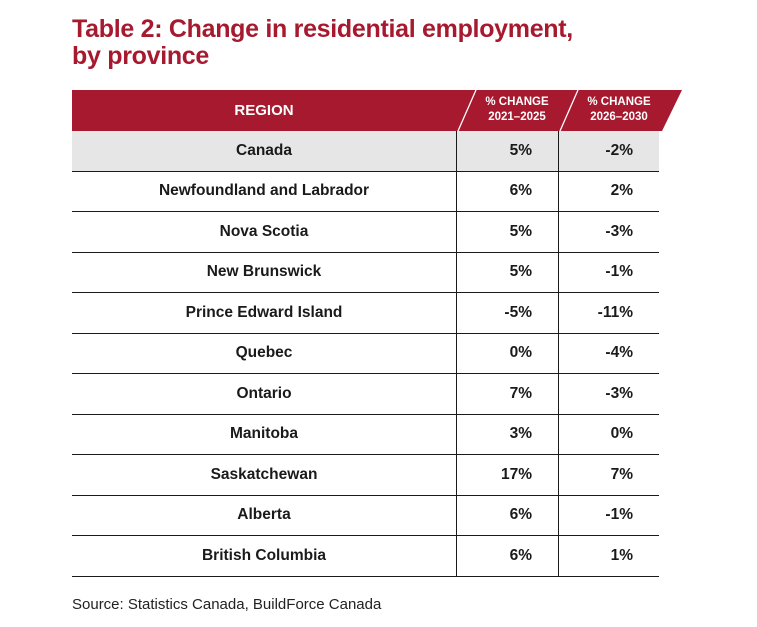 The image size is (757, 627). What do you see at coordinates (365, 313) in the screenshot?
I see `table-row: Prince Edward Island -5% -11%` at bounding box center [365, 313].